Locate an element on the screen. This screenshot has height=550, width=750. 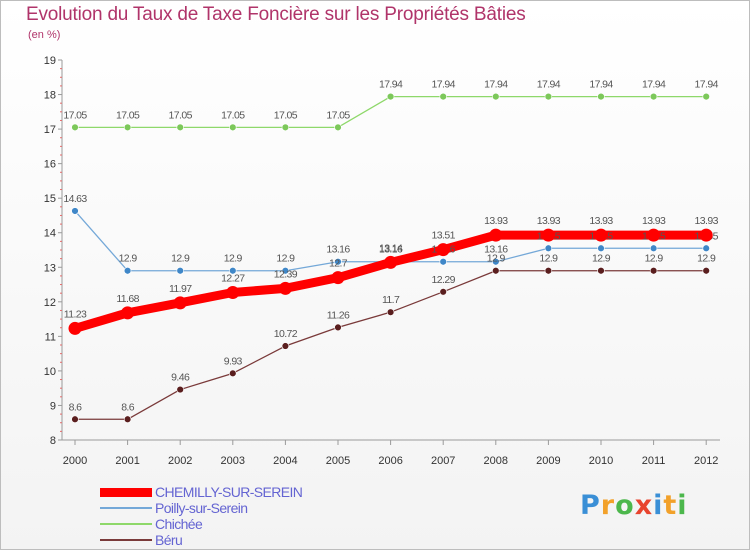
data-label: 12.7 is located at coordinates (338, 264).